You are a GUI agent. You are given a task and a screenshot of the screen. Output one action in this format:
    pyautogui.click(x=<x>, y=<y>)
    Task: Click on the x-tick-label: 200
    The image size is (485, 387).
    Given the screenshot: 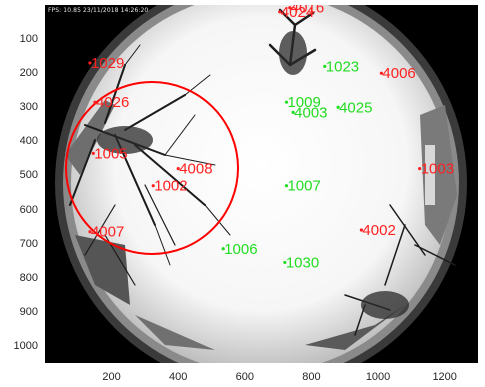 What is the action you would take?
    pyautogui.click(x=111, y=377)
    